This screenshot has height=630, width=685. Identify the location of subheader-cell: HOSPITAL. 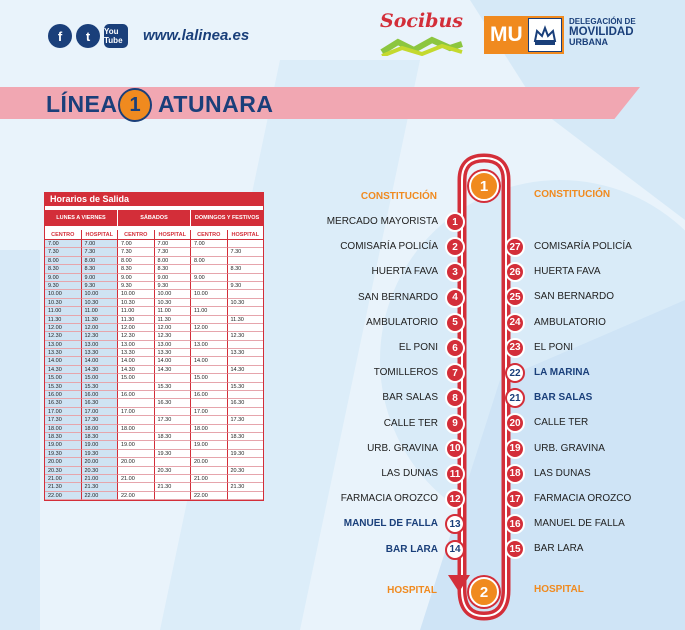
(172, 235).